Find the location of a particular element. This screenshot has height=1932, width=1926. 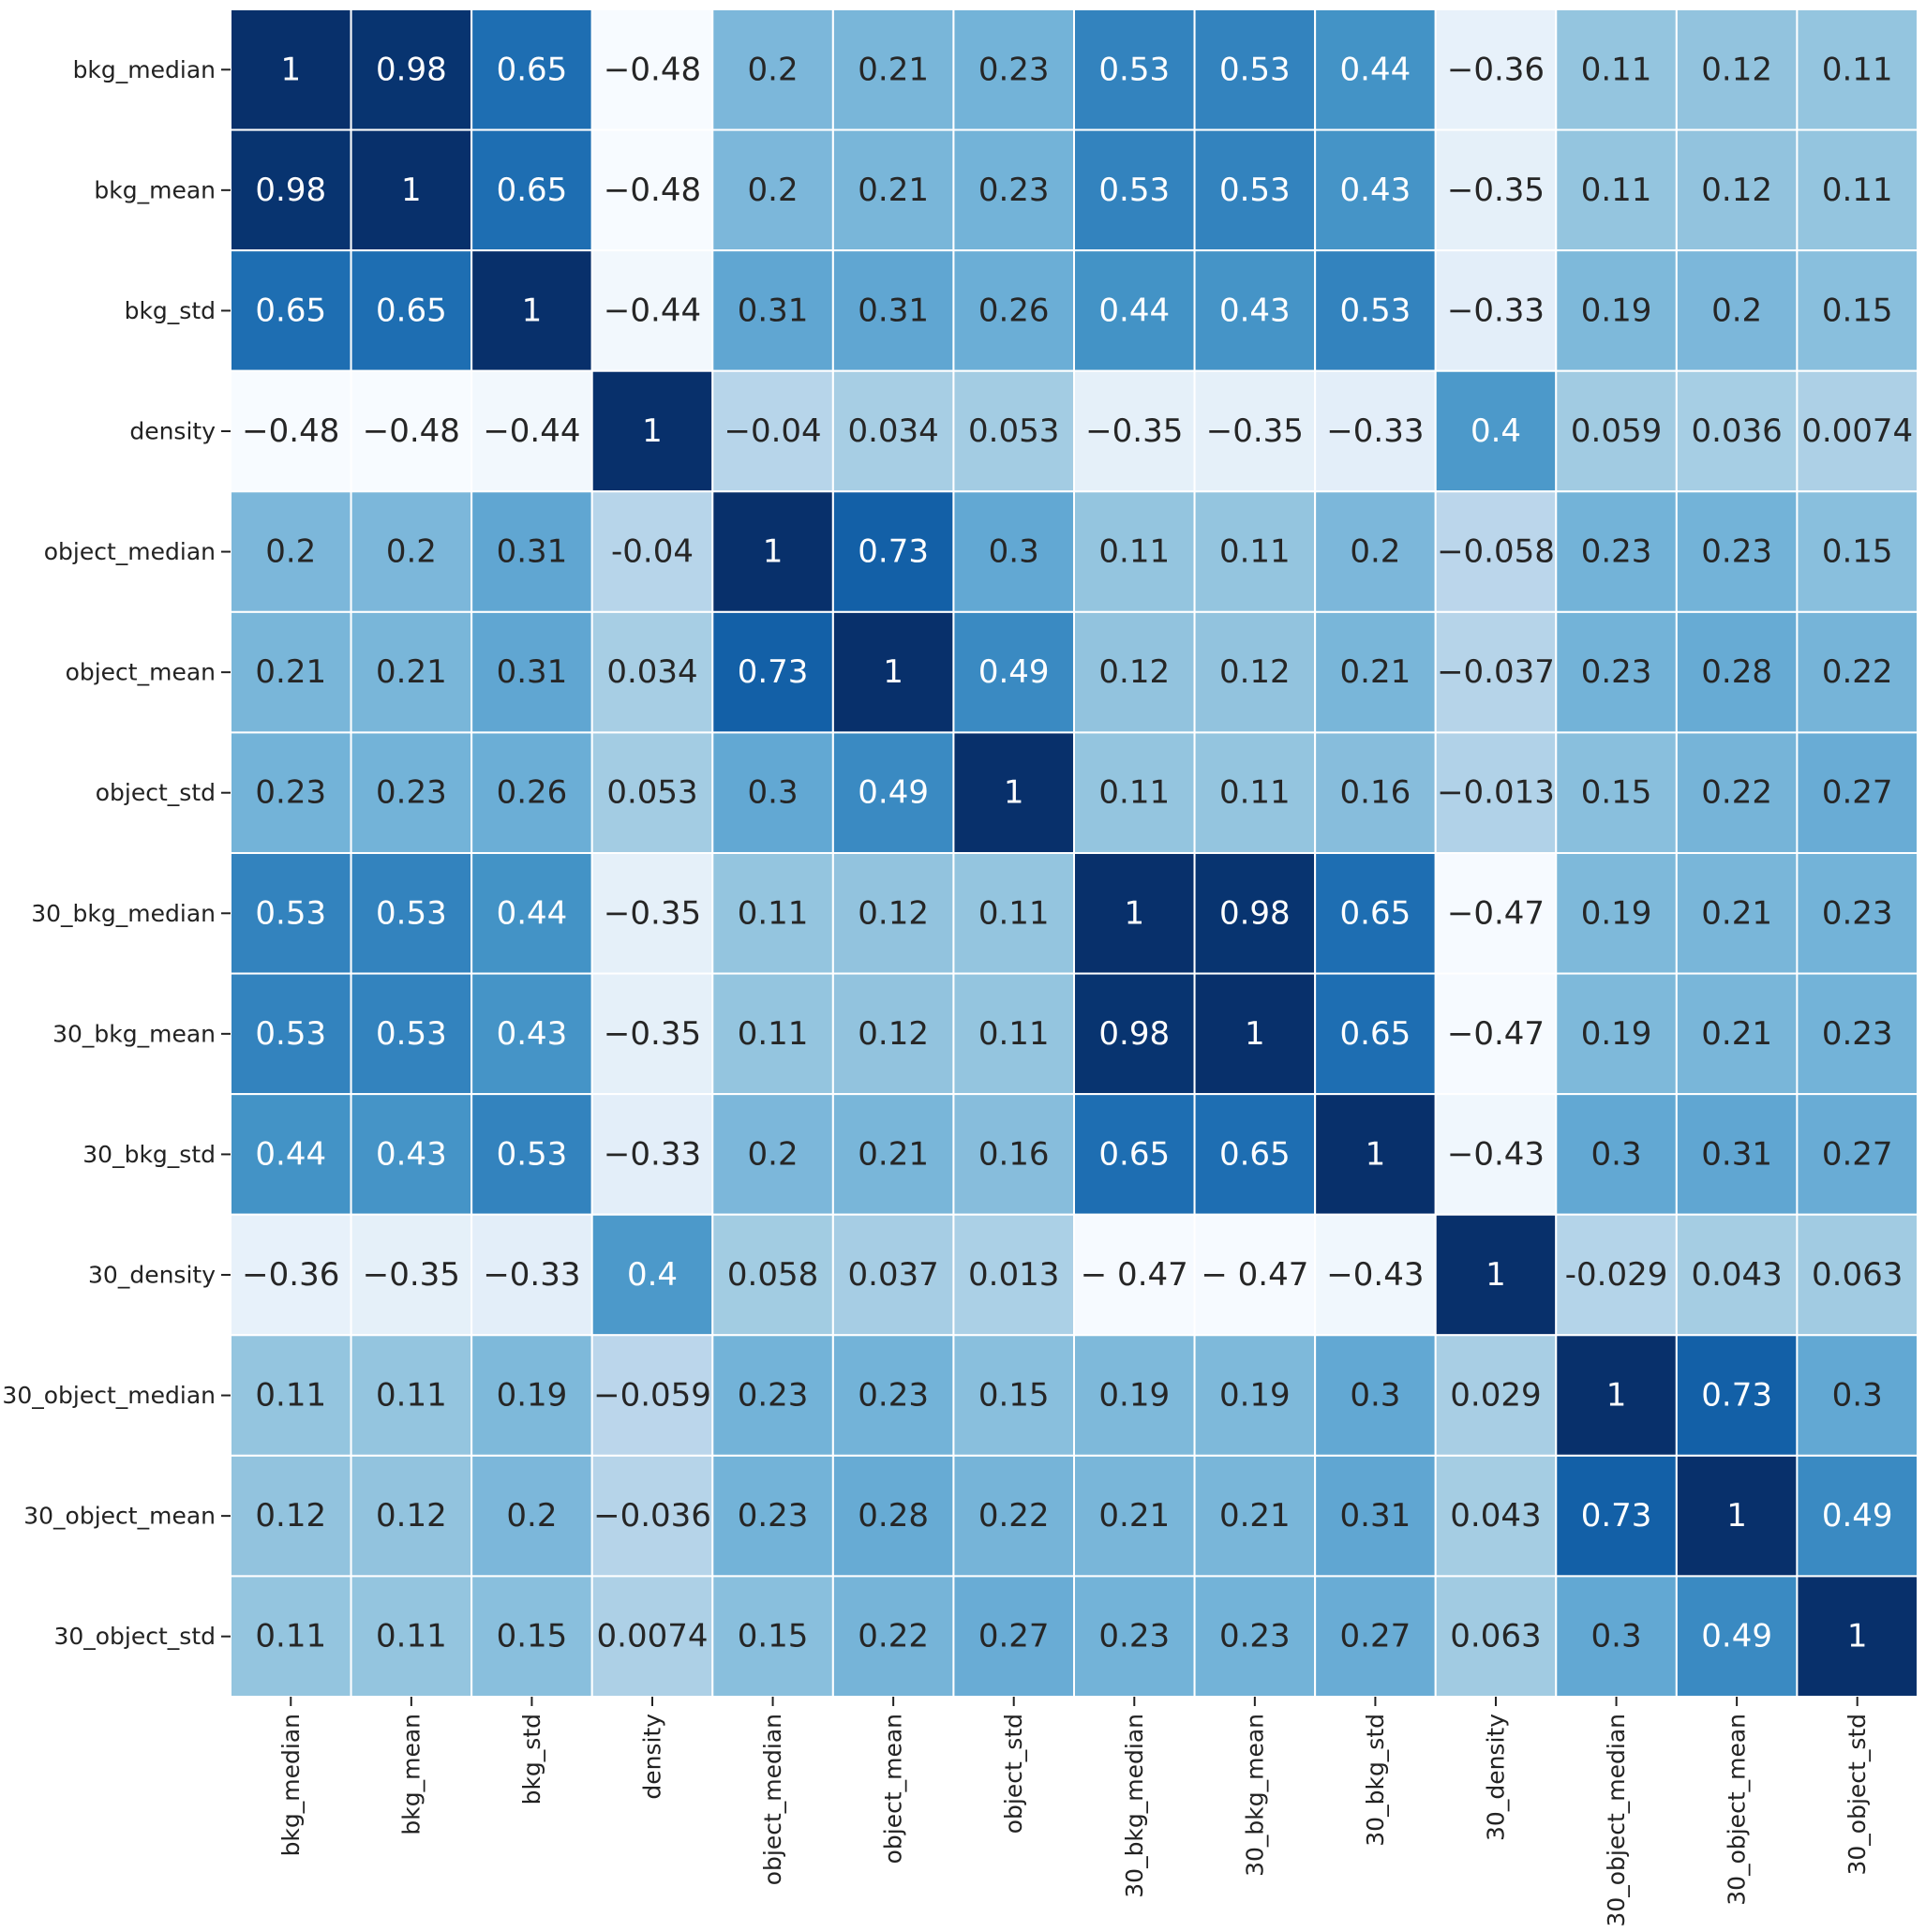

cell-object-mean-30-object-std is located at coordinates (1858, 672).